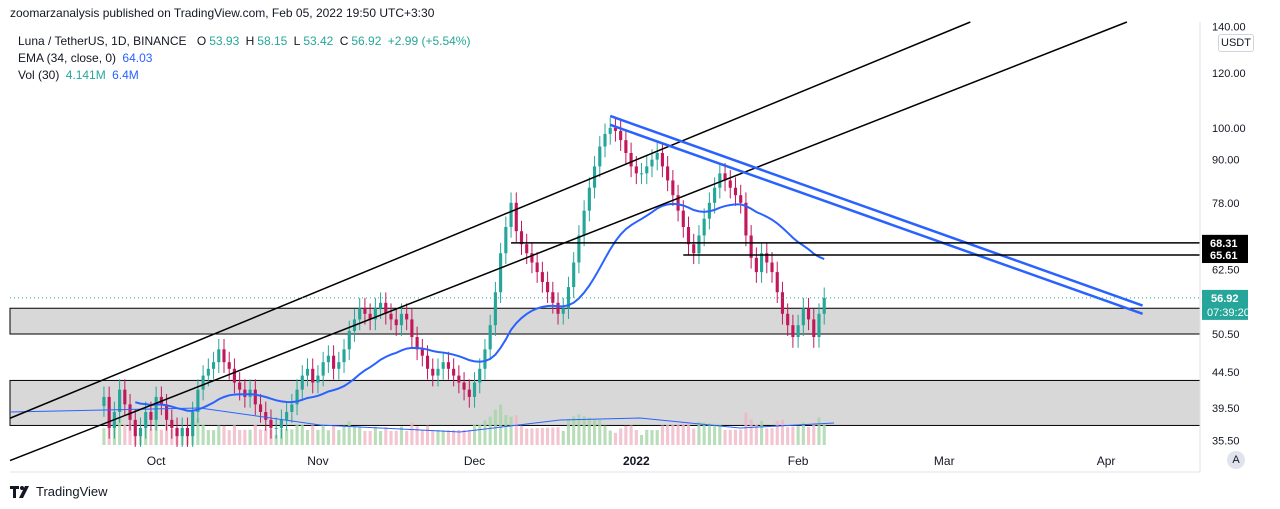 Image resolution: width=1280 pixels, height=509 pixels. What do you see at coordinates (1236, 43) in the screenshot?
I see `currency-badge: USDT` at bounding box center [1236, 43].